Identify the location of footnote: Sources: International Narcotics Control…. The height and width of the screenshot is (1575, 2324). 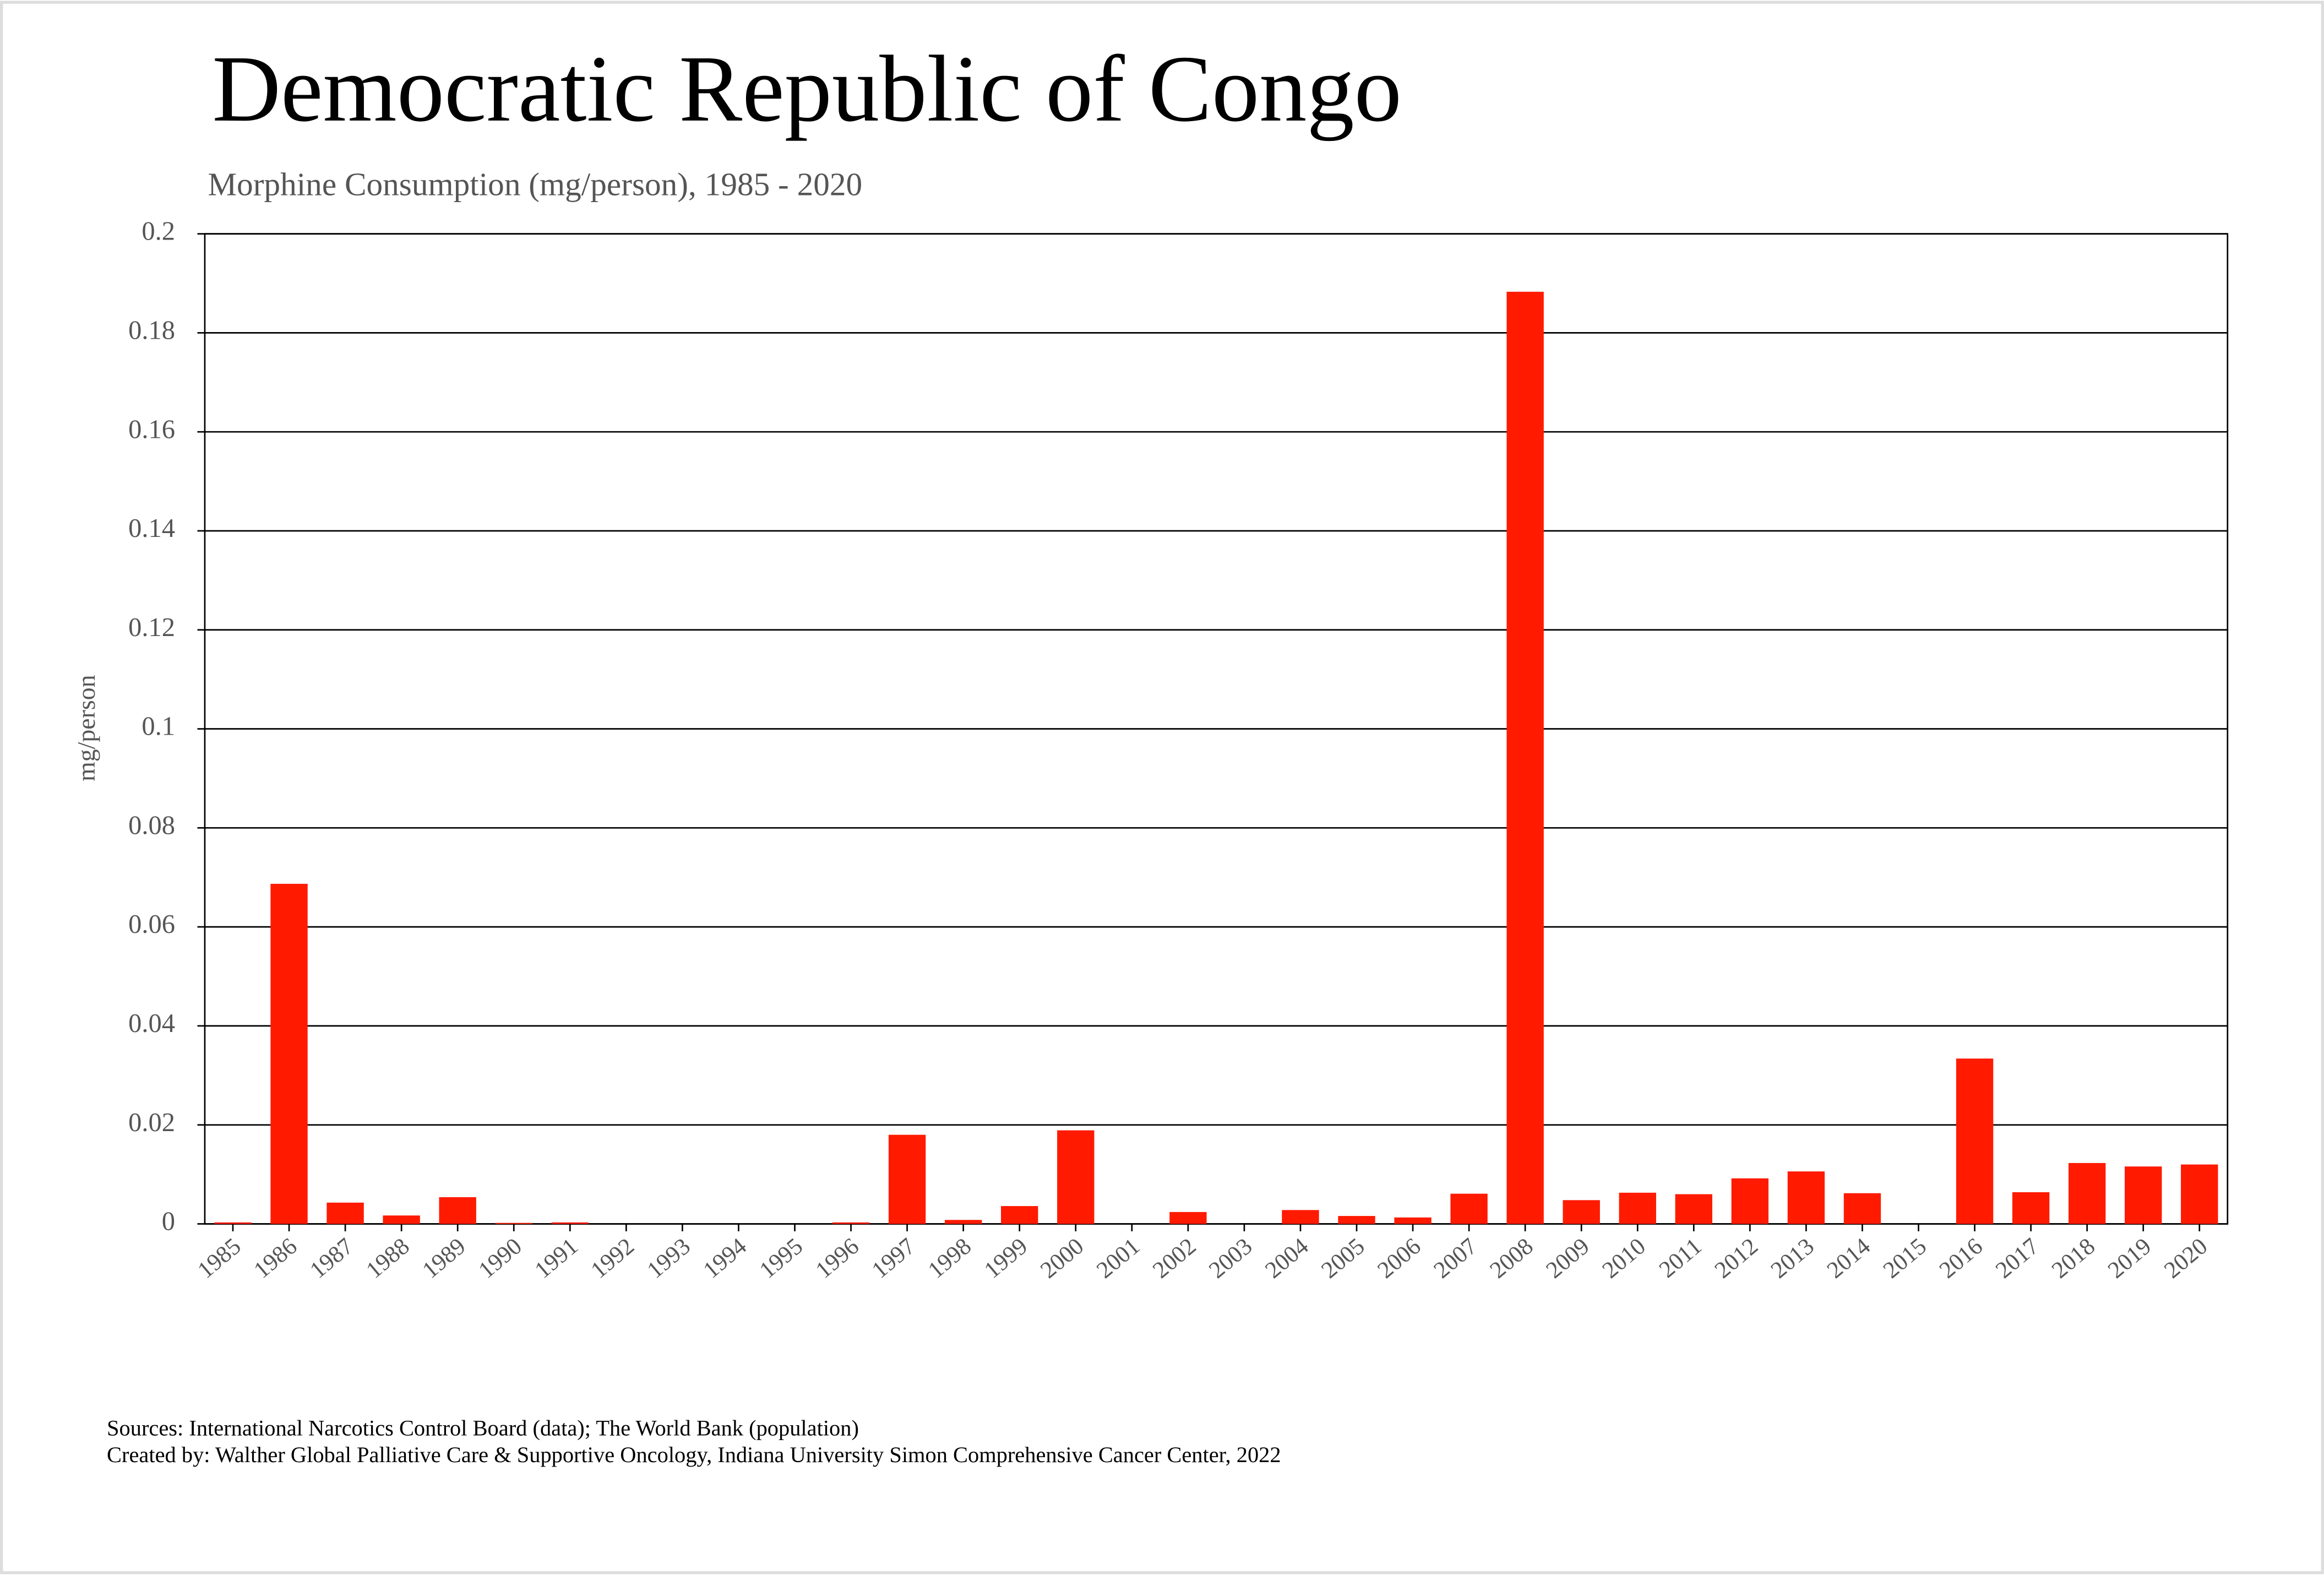
(483, 1427).